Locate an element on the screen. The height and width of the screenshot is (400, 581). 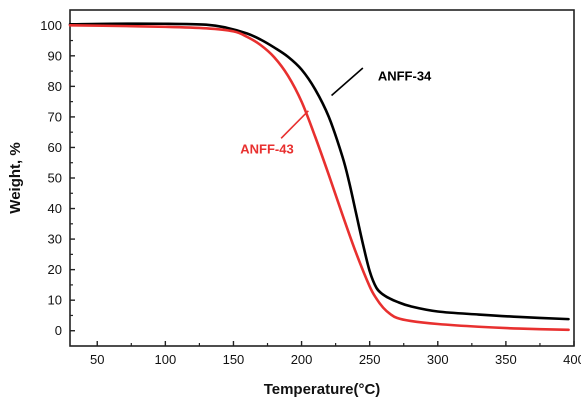
annotation-label-anff-34: ANFF-34 is located at coordinates (405, 75).